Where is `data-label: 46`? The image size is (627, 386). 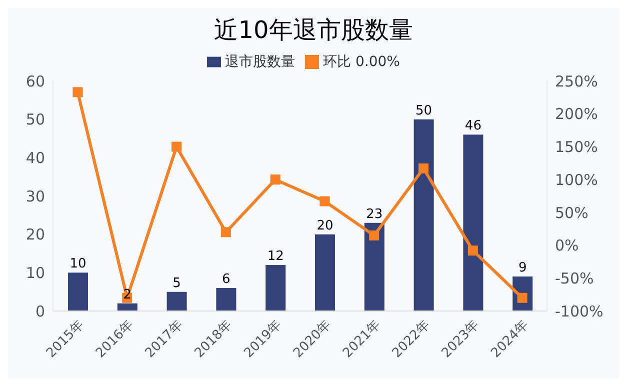 data-label: 46 is located at coordinates (473, 126).